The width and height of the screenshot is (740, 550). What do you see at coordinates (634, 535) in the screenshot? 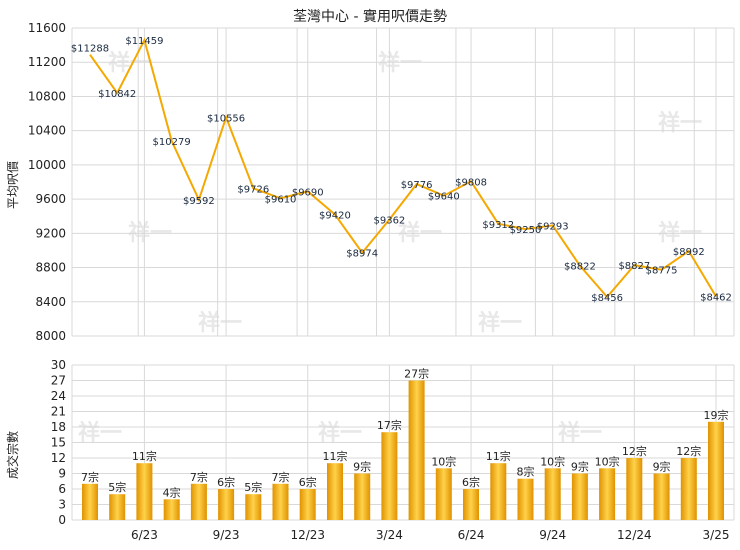
I see `volume-x-tick-label: 12/24` at bounding box center [634, 535].